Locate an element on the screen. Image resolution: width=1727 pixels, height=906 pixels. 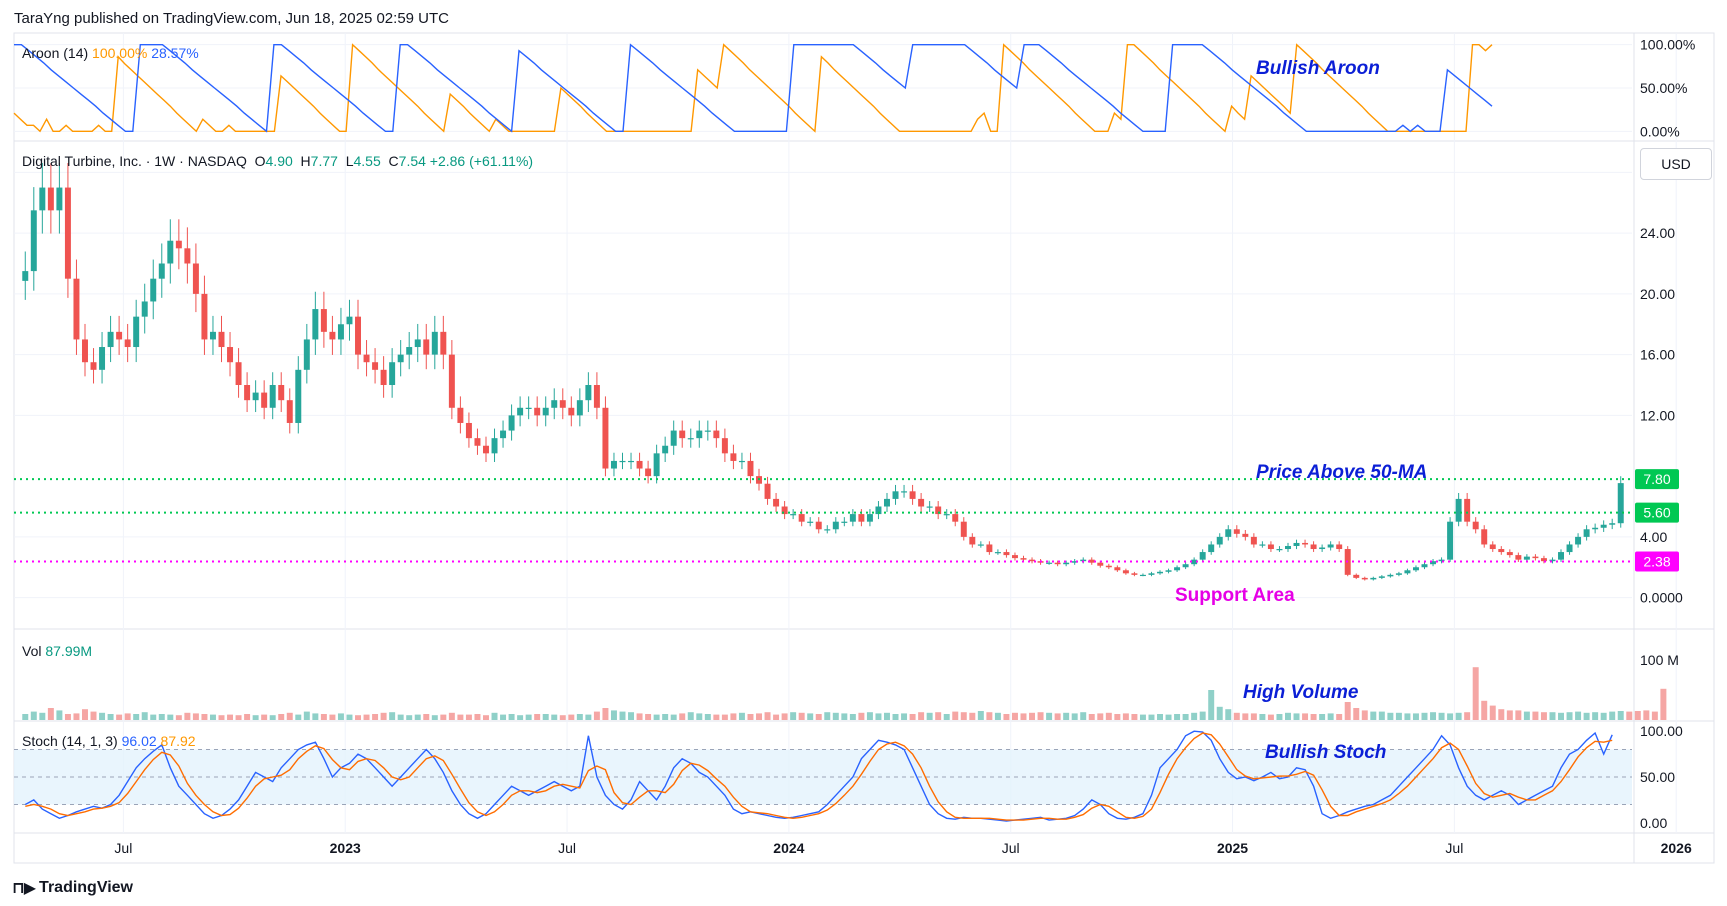
tradingview-logo-text: TradingView is located at coordinates (86, 887).